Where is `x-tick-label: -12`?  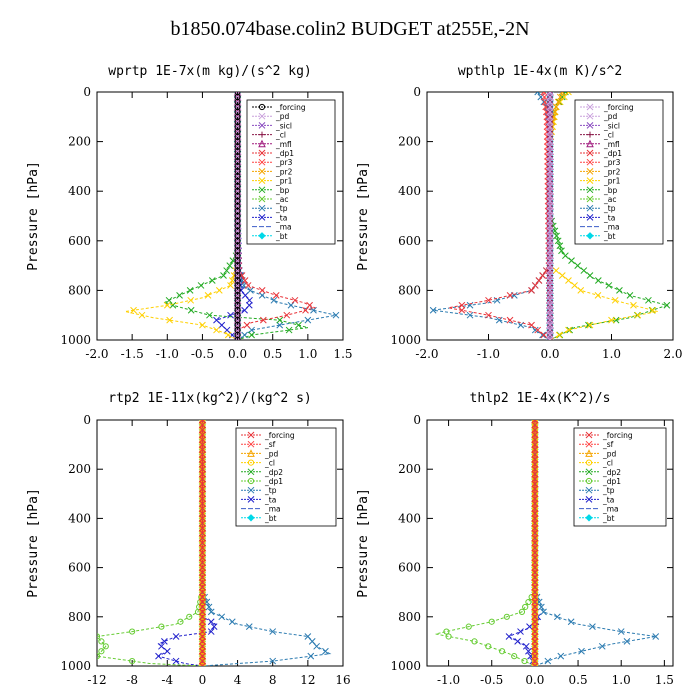 x-tick-label: -12 is located at coordinates (96, 680).